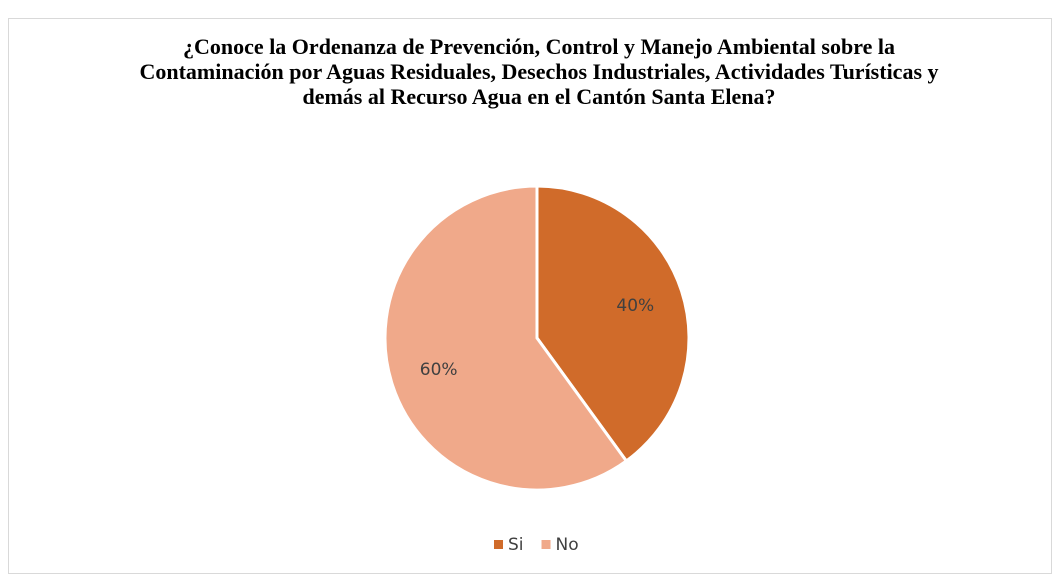  What do you see at coordinates (567, 545) in the screenshot?
I see `legend-label: No` at bounding box center [567, 545].